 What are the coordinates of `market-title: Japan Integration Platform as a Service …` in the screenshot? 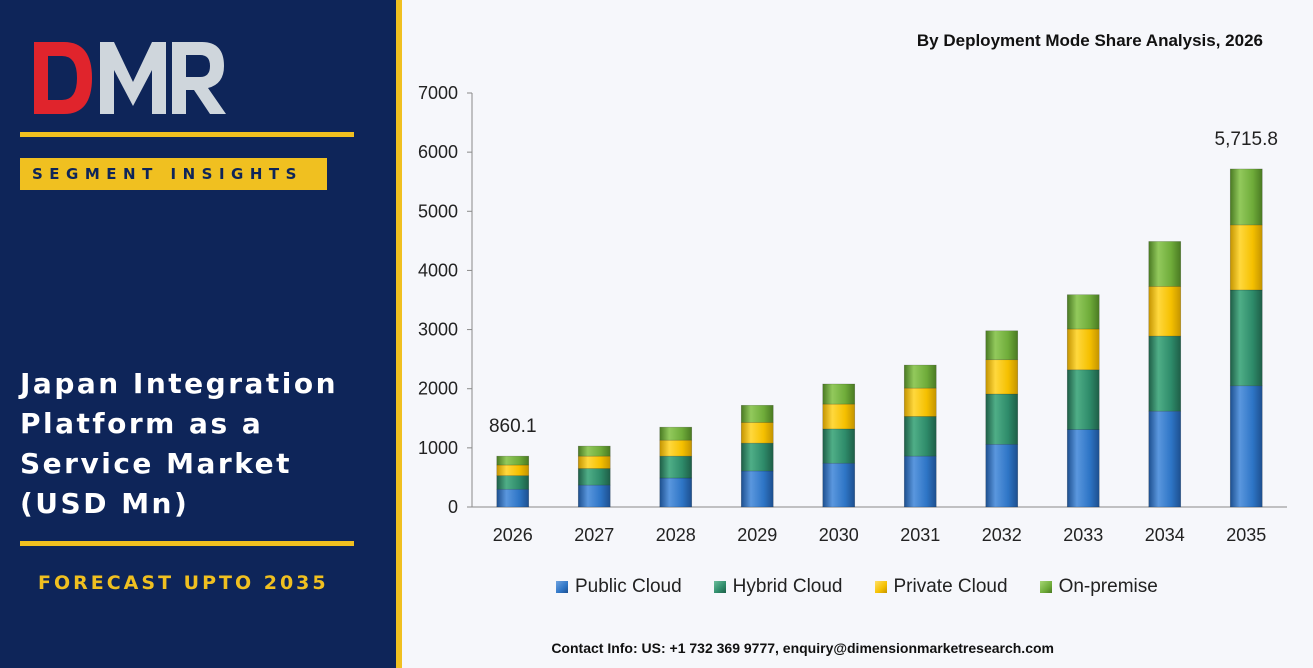 It's located at (200, 444).